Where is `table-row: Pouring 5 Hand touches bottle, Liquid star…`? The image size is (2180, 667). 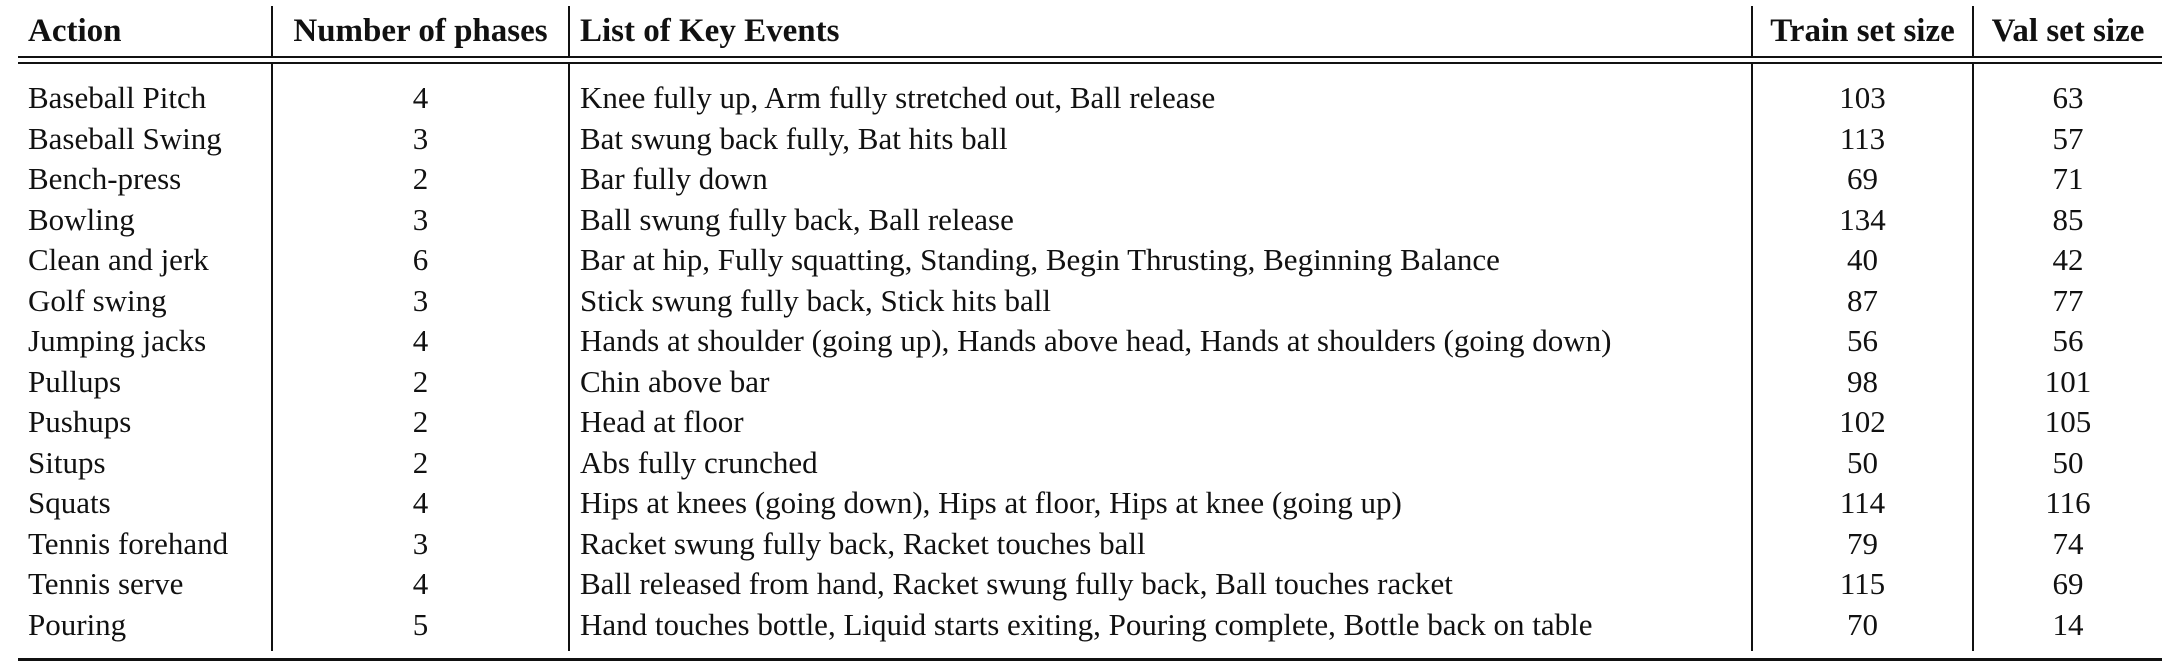
table-row: Pouring 5 Hand touches bottle, Liquid star… is located at coordinates (1090, 627).